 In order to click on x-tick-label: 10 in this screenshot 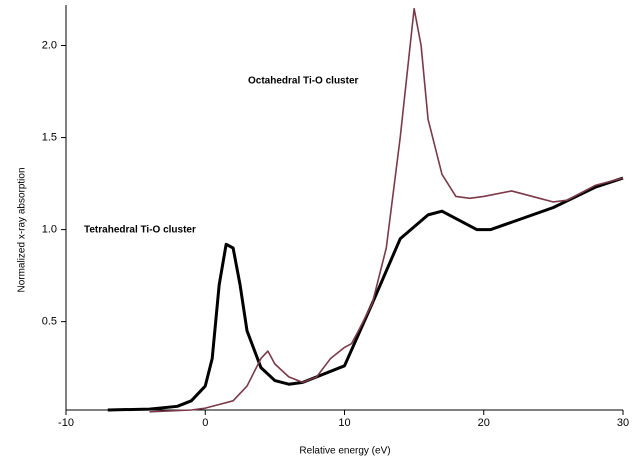, I will do `click(344, 423)`.